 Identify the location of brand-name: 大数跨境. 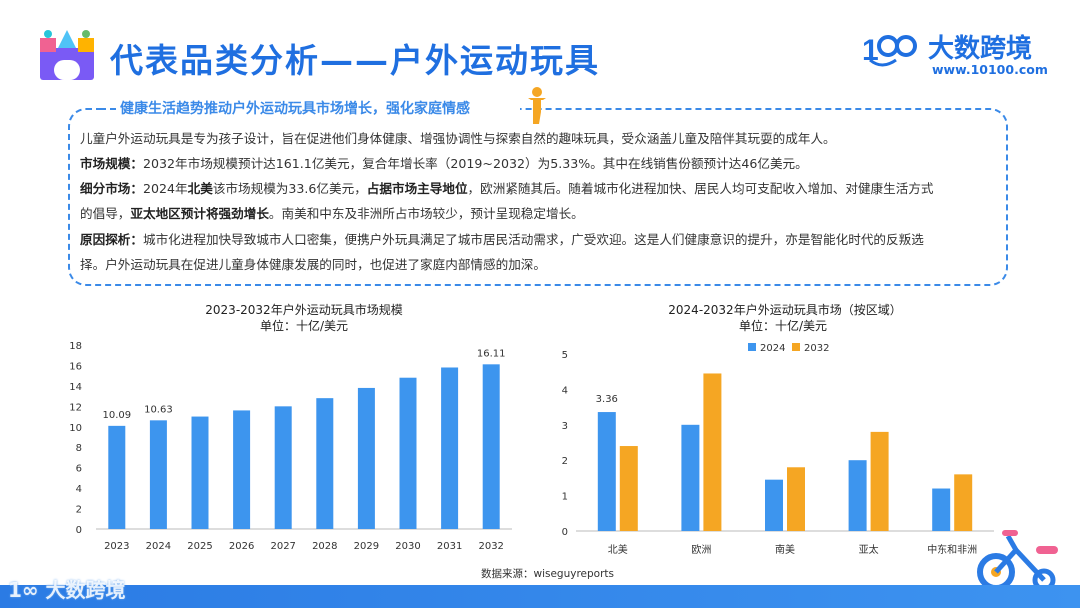
(980, 49).